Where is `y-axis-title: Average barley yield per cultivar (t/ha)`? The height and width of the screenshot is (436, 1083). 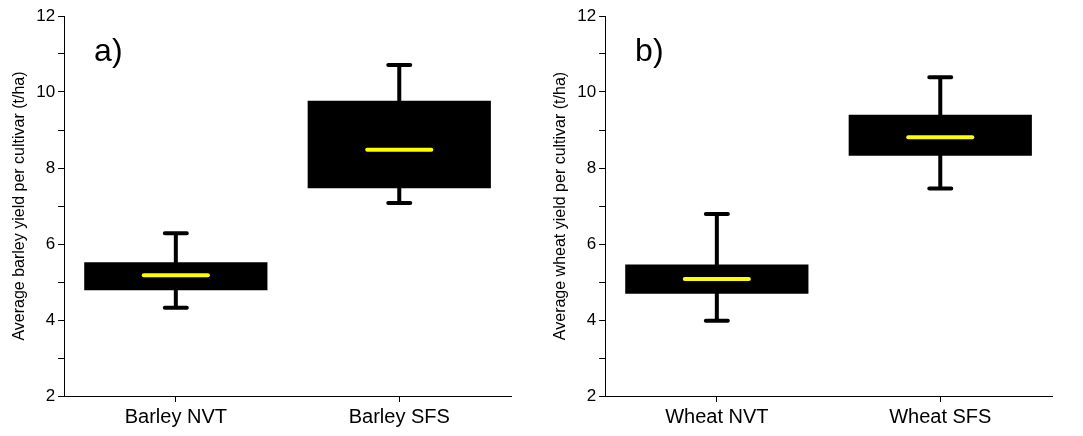
y-axis-title: Average barley yield per cultivar (t/ha) is located at coordinates (19, 206).